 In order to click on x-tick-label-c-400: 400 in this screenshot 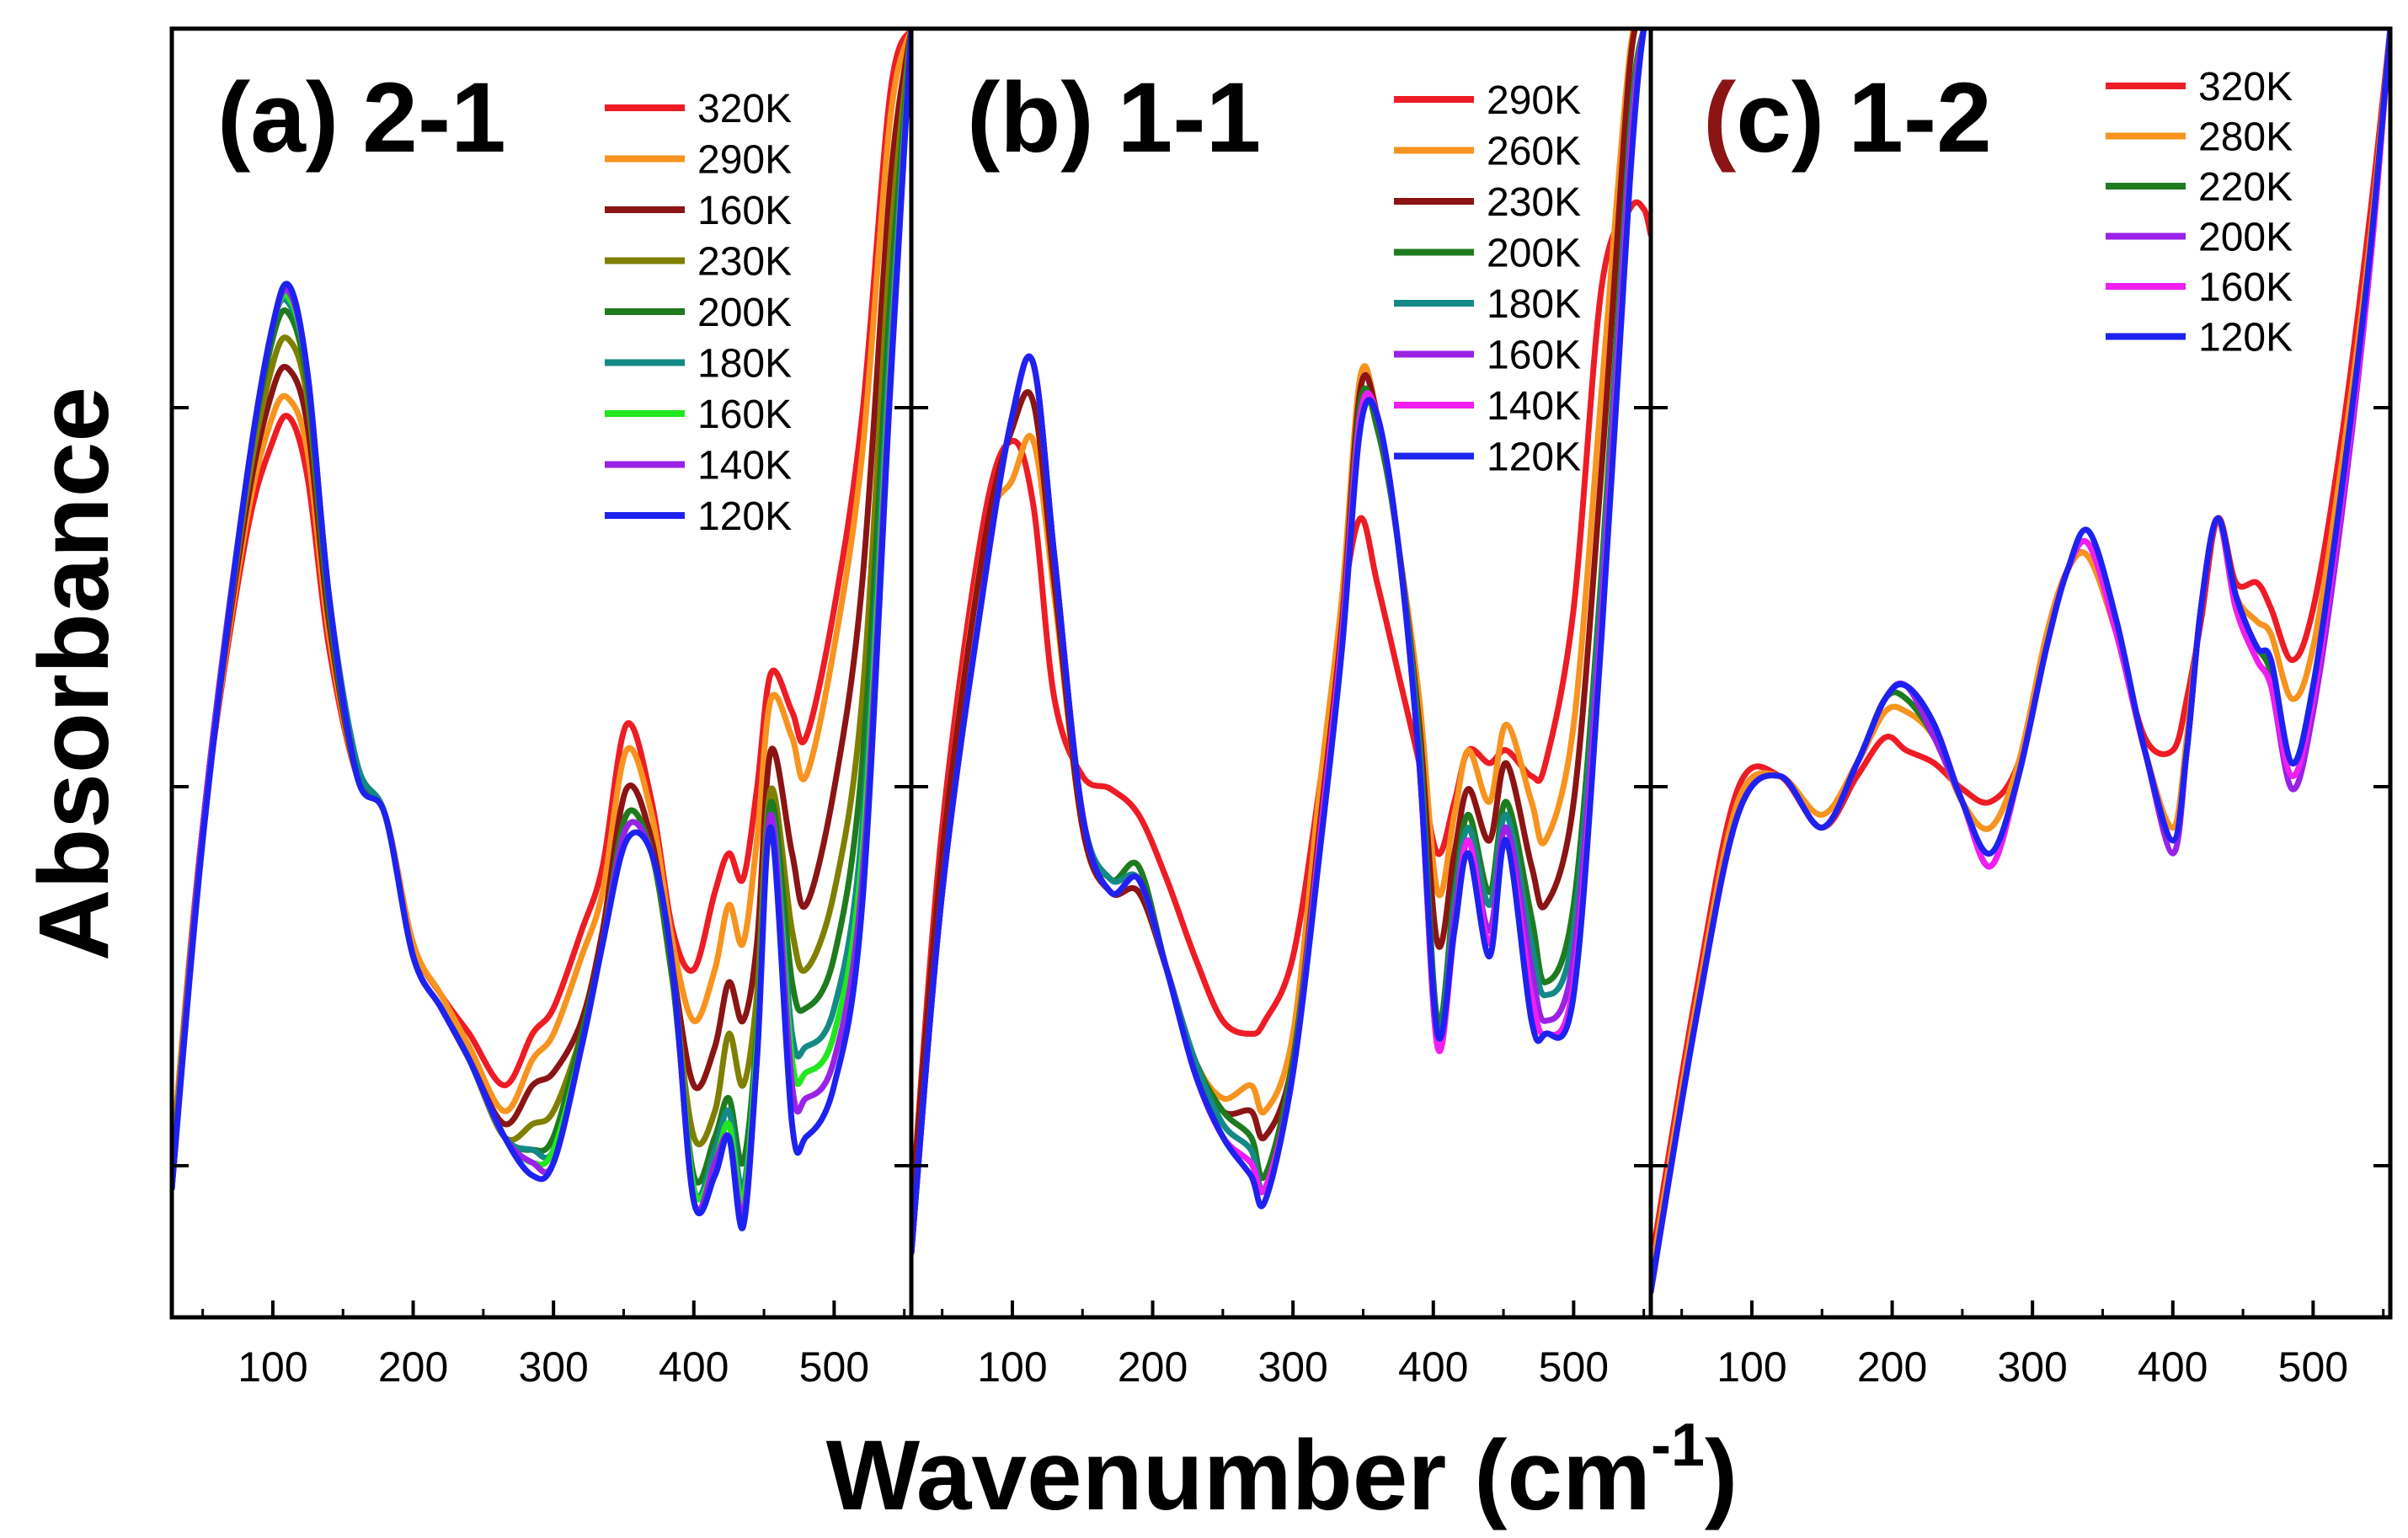, I will do `click(2173, 1367)`.